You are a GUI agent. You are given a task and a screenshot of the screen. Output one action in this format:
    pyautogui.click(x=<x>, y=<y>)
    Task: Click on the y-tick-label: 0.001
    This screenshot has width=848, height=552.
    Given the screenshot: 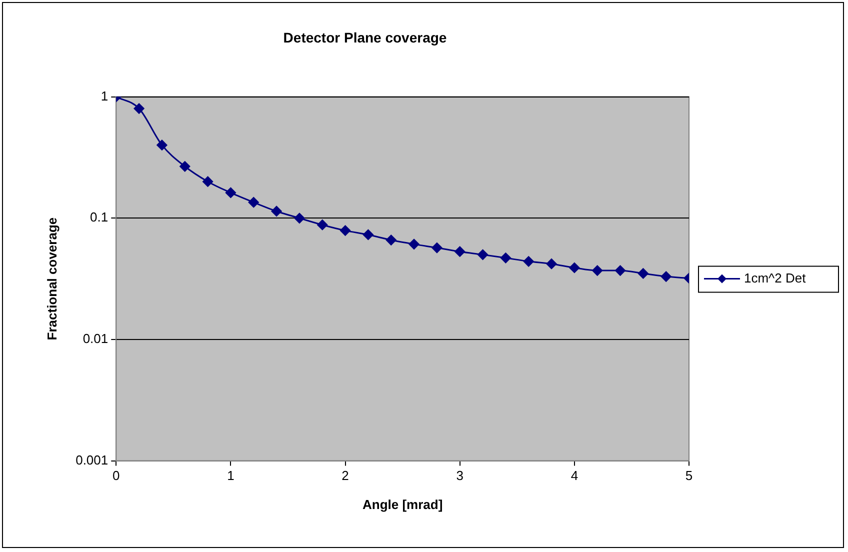 What is the action you would take?
    pyautogui.click(x=92, y=460)
    